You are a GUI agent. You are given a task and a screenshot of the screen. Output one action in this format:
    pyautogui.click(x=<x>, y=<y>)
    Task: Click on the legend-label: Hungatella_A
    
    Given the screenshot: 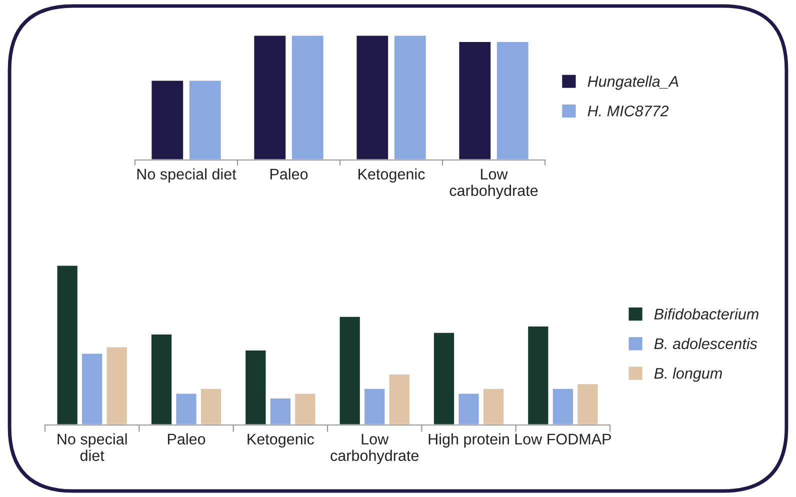 What is the action you would take?
    pyautogui.click(x=633, y=83)
    